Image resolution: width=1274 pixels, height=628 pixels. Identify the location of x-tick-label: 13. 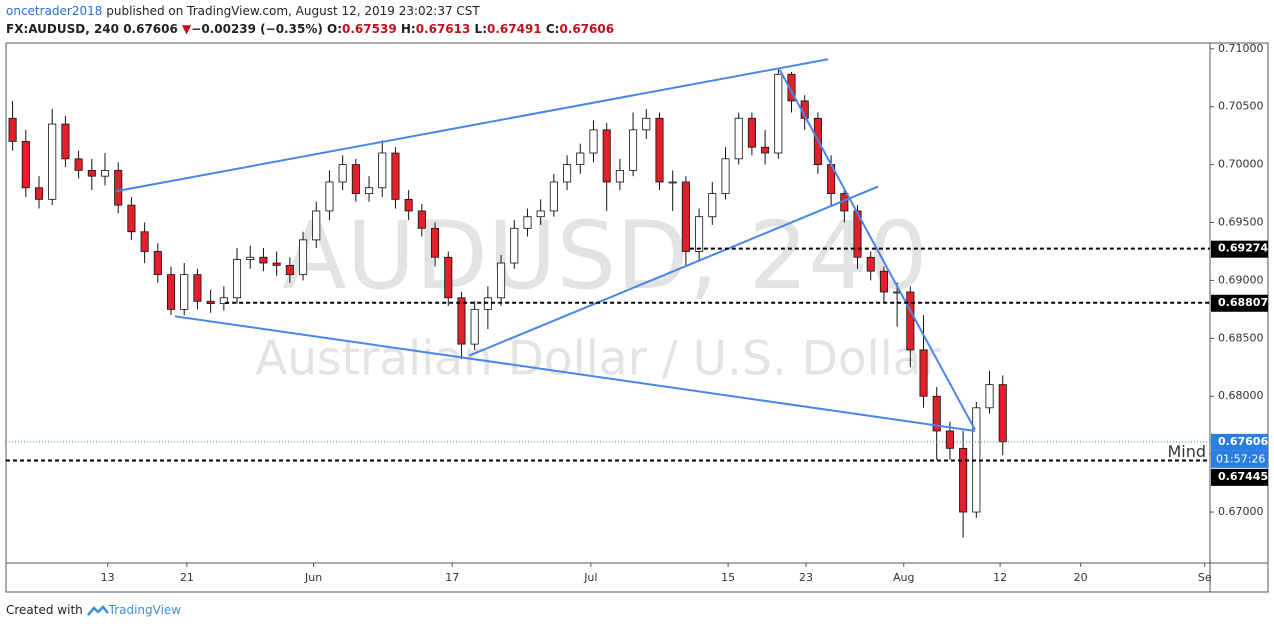
(108, 577).